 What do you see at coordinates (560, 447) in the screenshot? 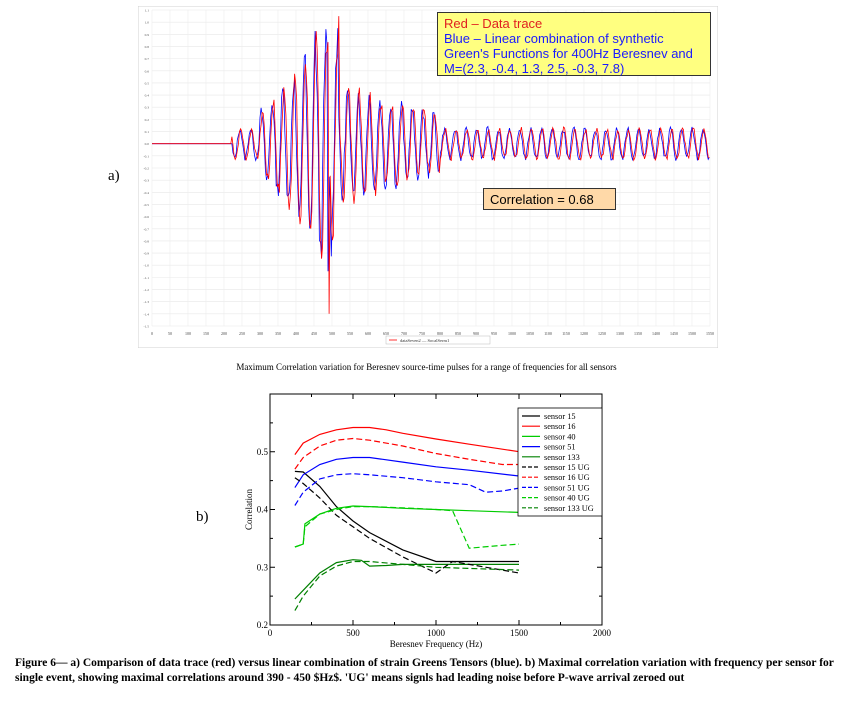
I see `legend-entry: sensor 51` at bounding box center [560, 447].